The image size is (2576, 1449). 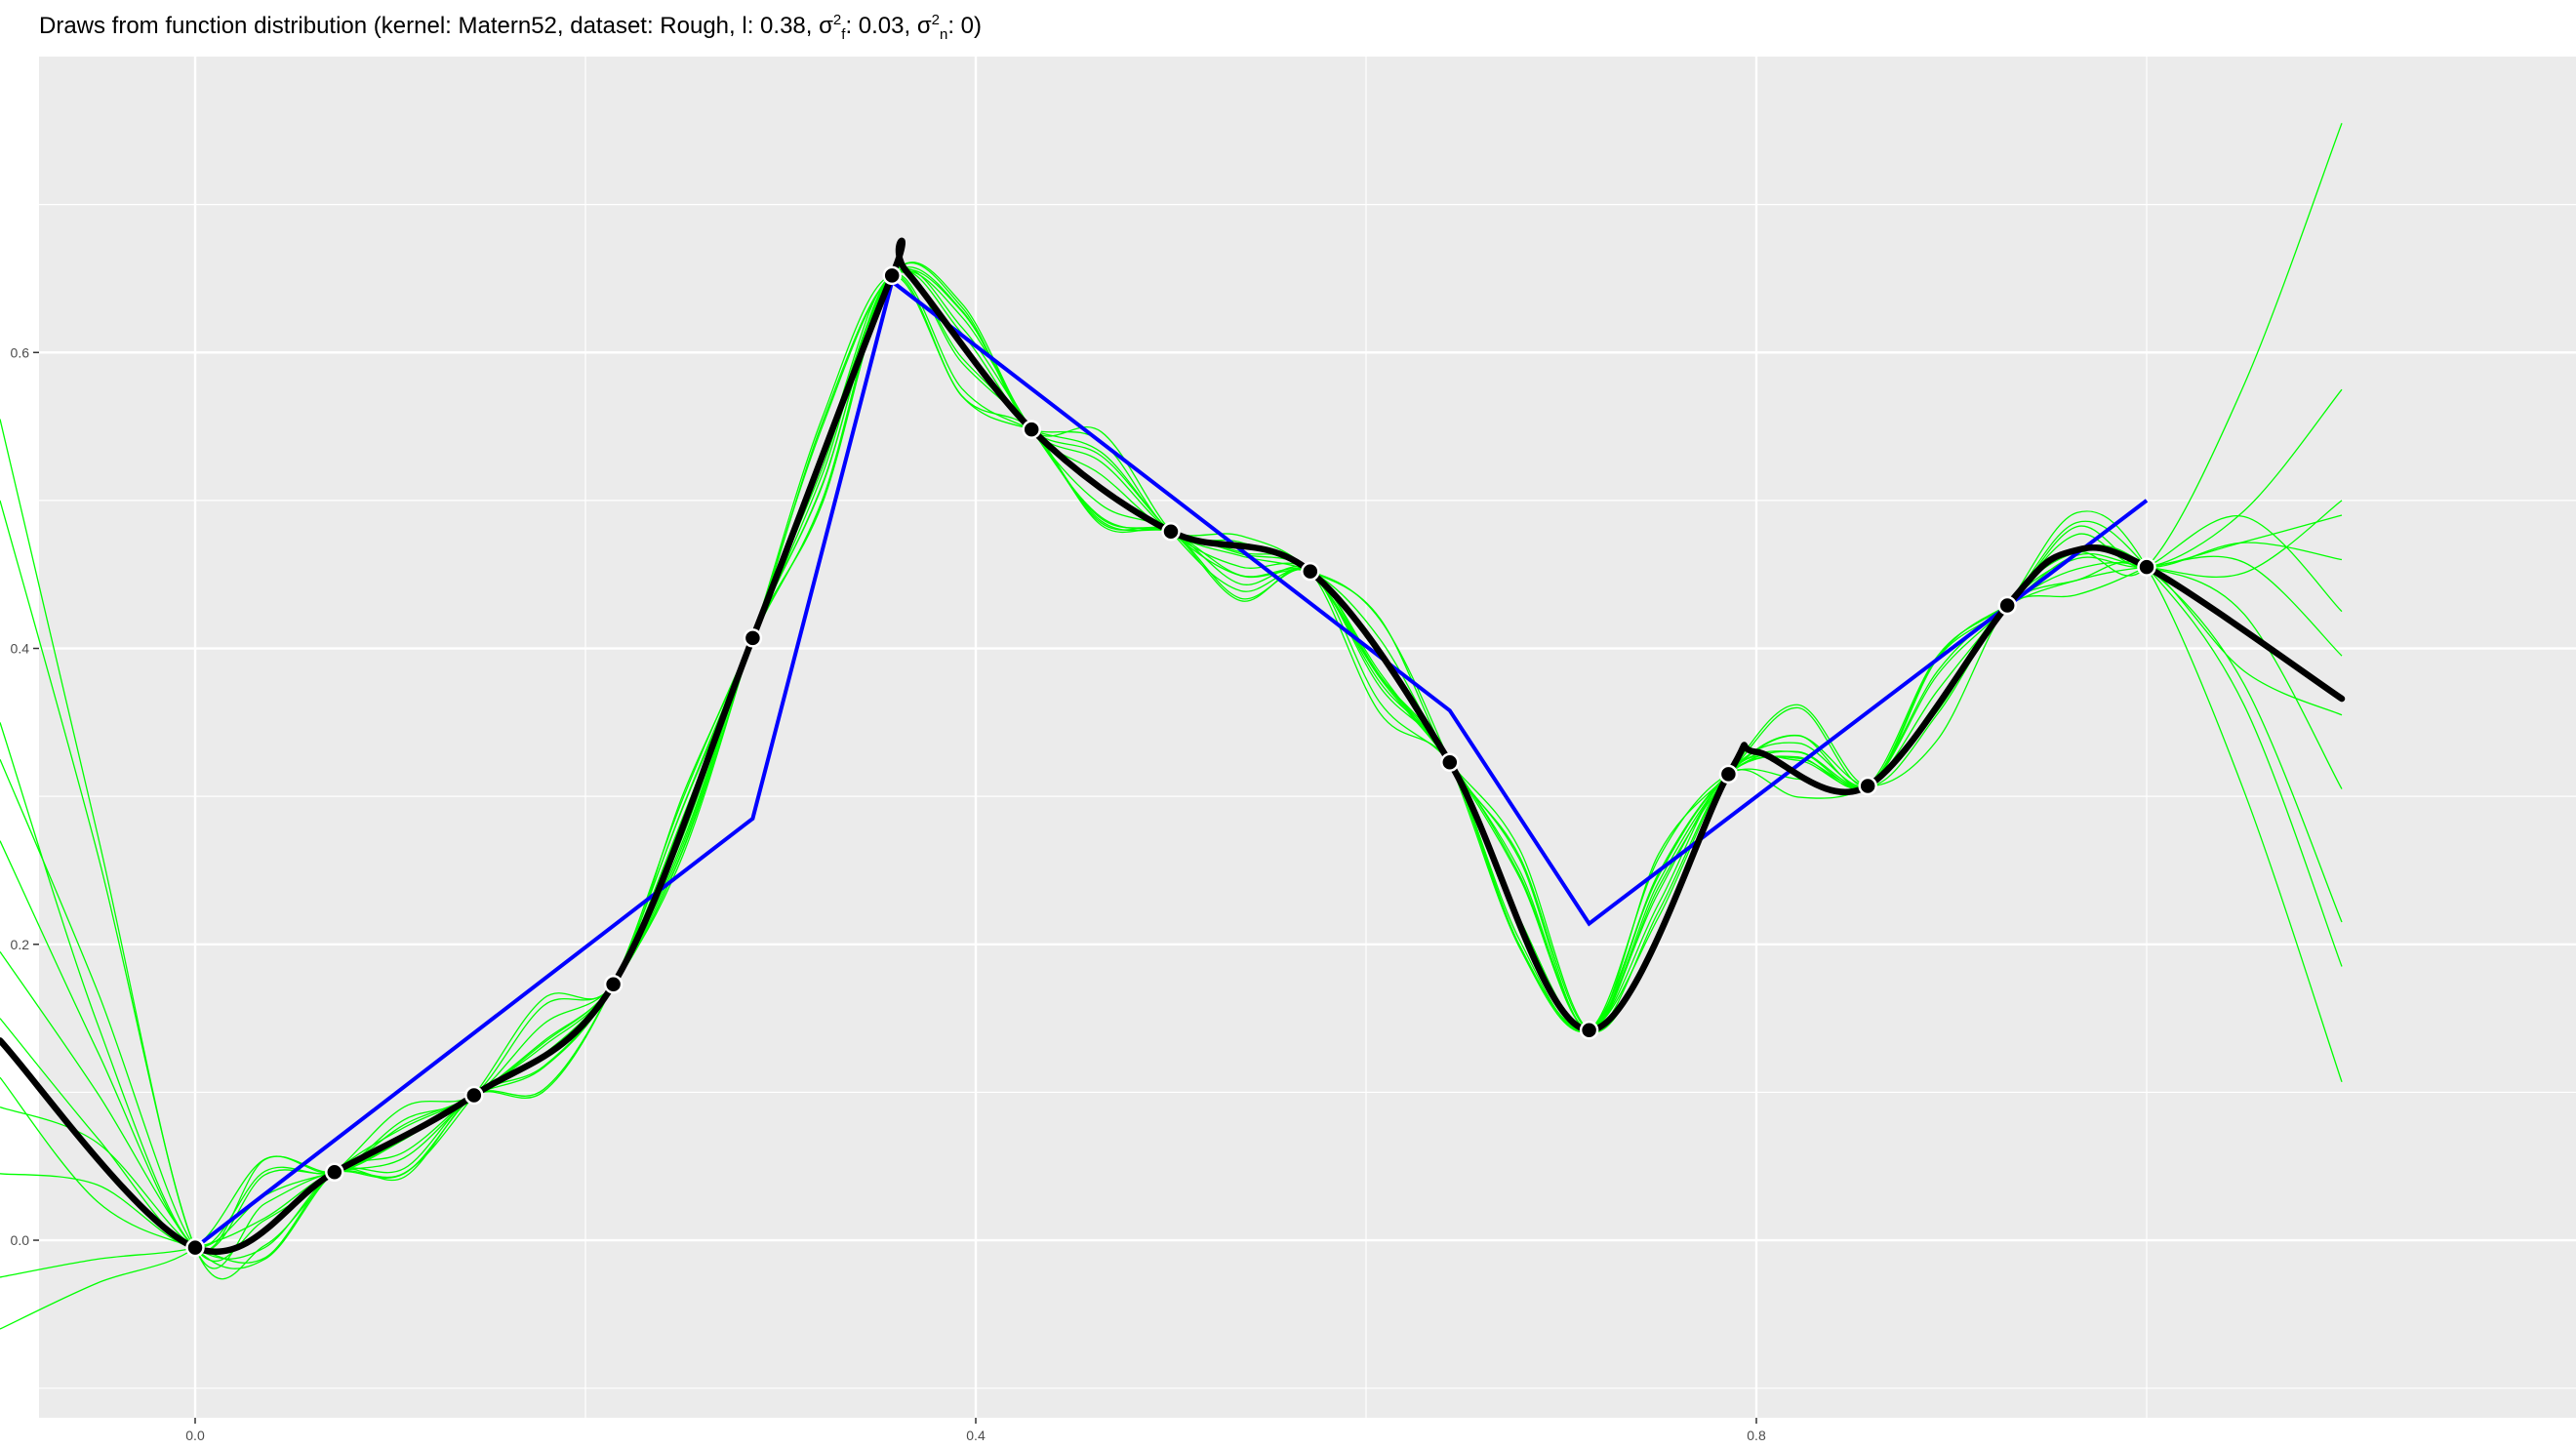 What do you see at coordinates (935, 20) in the screenshot?
I see `title-sigma-n-sup: 2` at bounding box center [935, 20].